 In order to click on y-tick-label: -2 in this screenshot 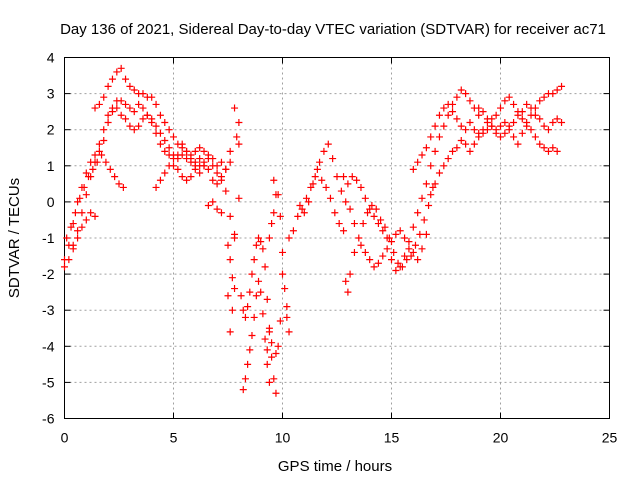, I will do `click(48, 274)`.